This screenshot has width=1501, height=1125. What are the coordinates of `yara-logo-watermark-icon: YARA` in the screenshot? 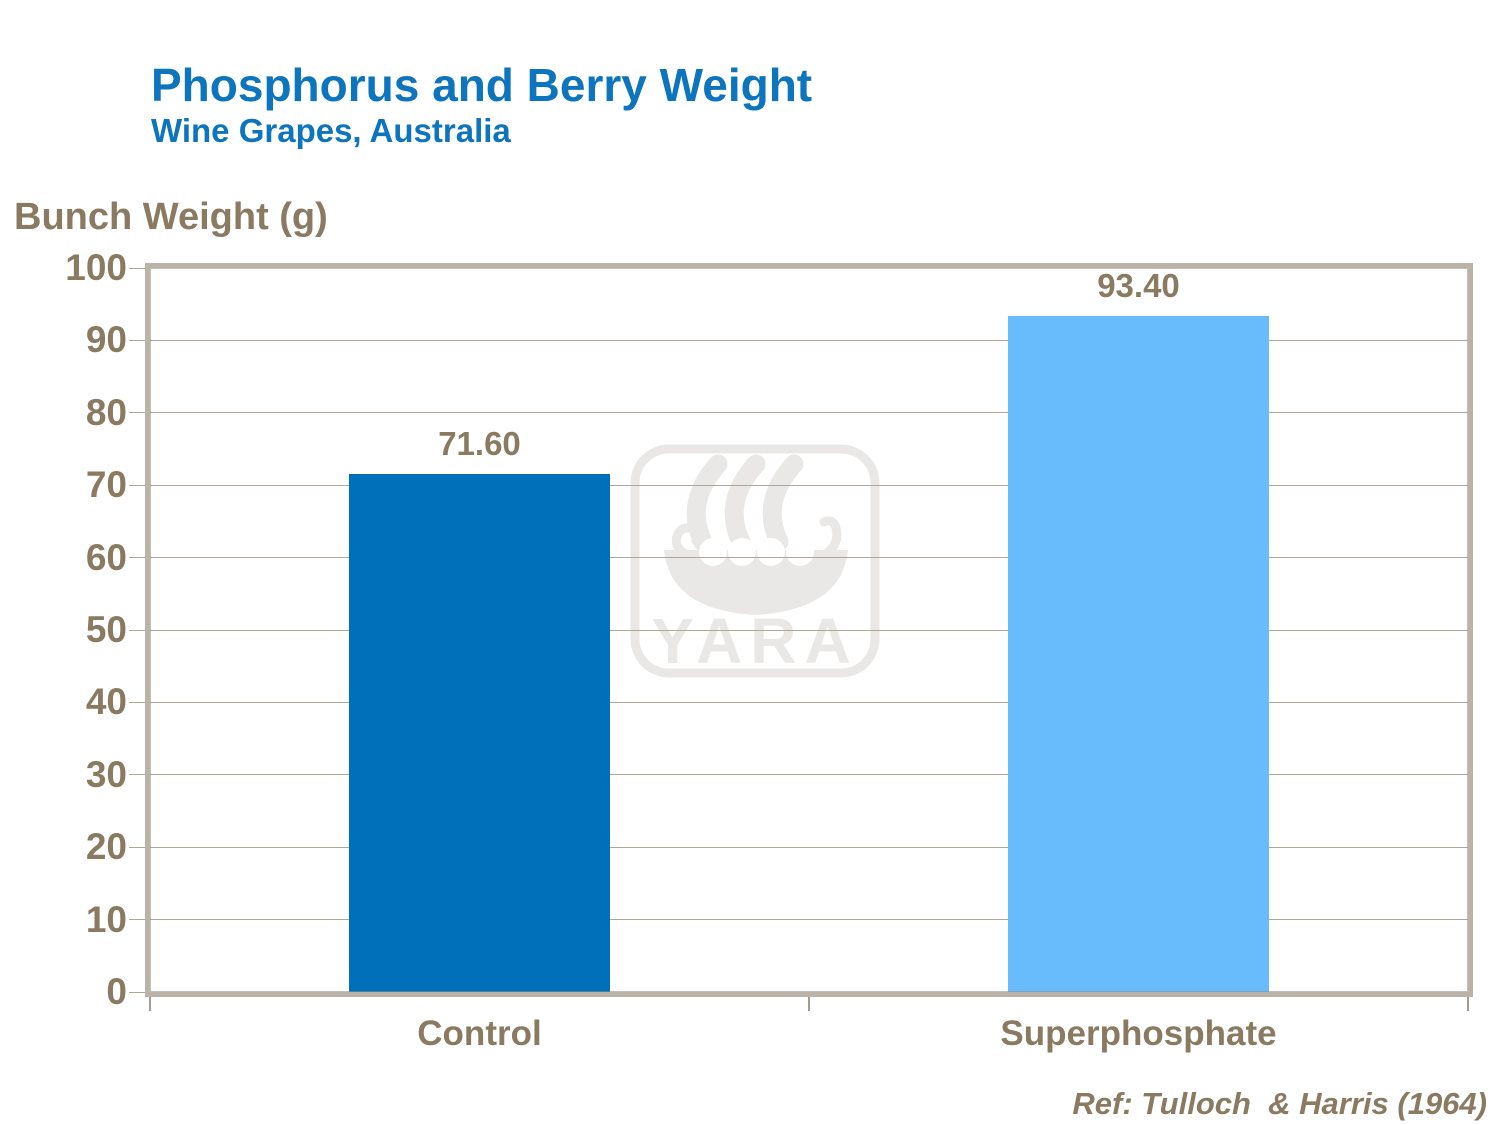 It's located at (755, 561).